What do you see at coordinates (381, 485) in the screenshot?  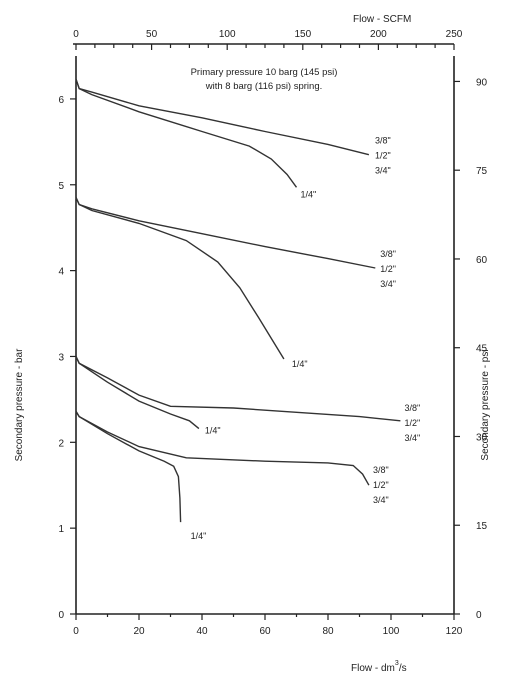 I see `size-label-group4-line2: 1/2"` at bounding box center [381, 485].